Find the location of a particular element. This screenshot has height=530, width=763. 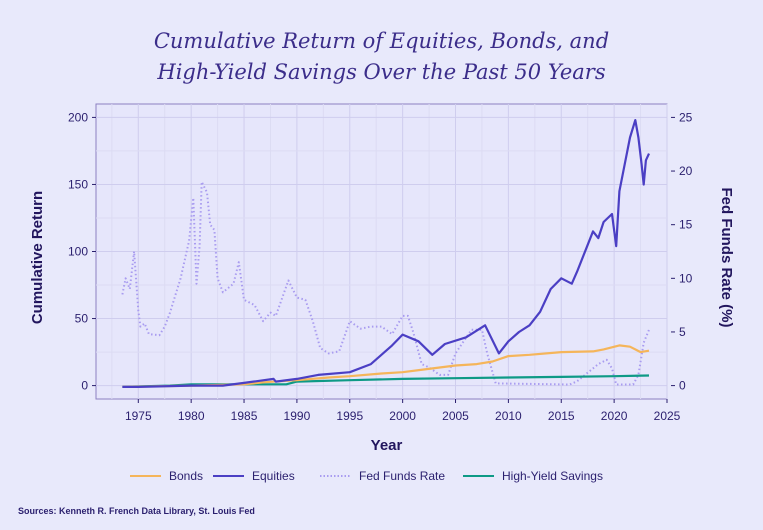

y2-tick-label: 5 is located at coordinates (682, 332).